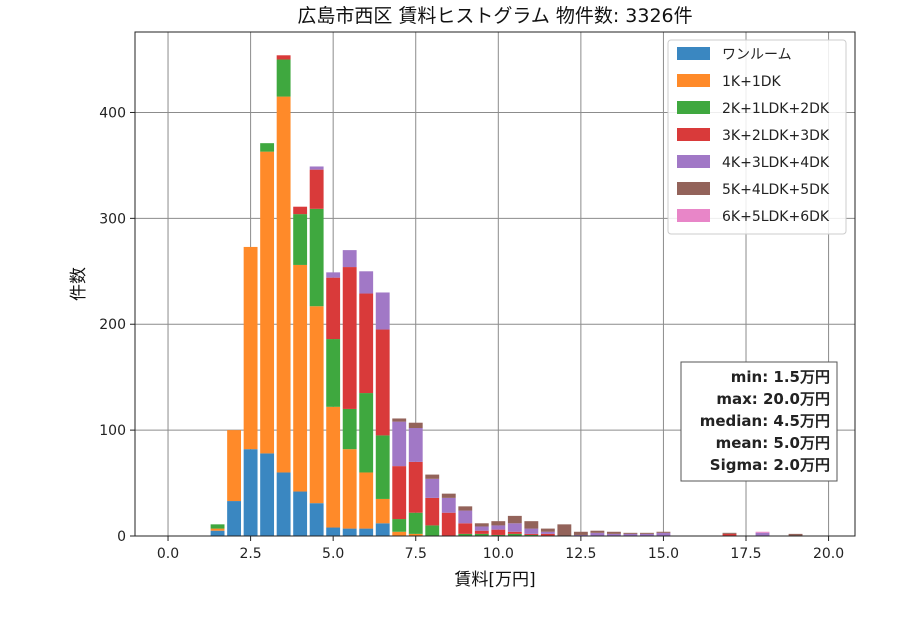 The image size is (900, 630). What do you see at coordinates (168, 554) in the screenshot?
I see `x-tick-label: 0.0` at bounding box center [168, 554].